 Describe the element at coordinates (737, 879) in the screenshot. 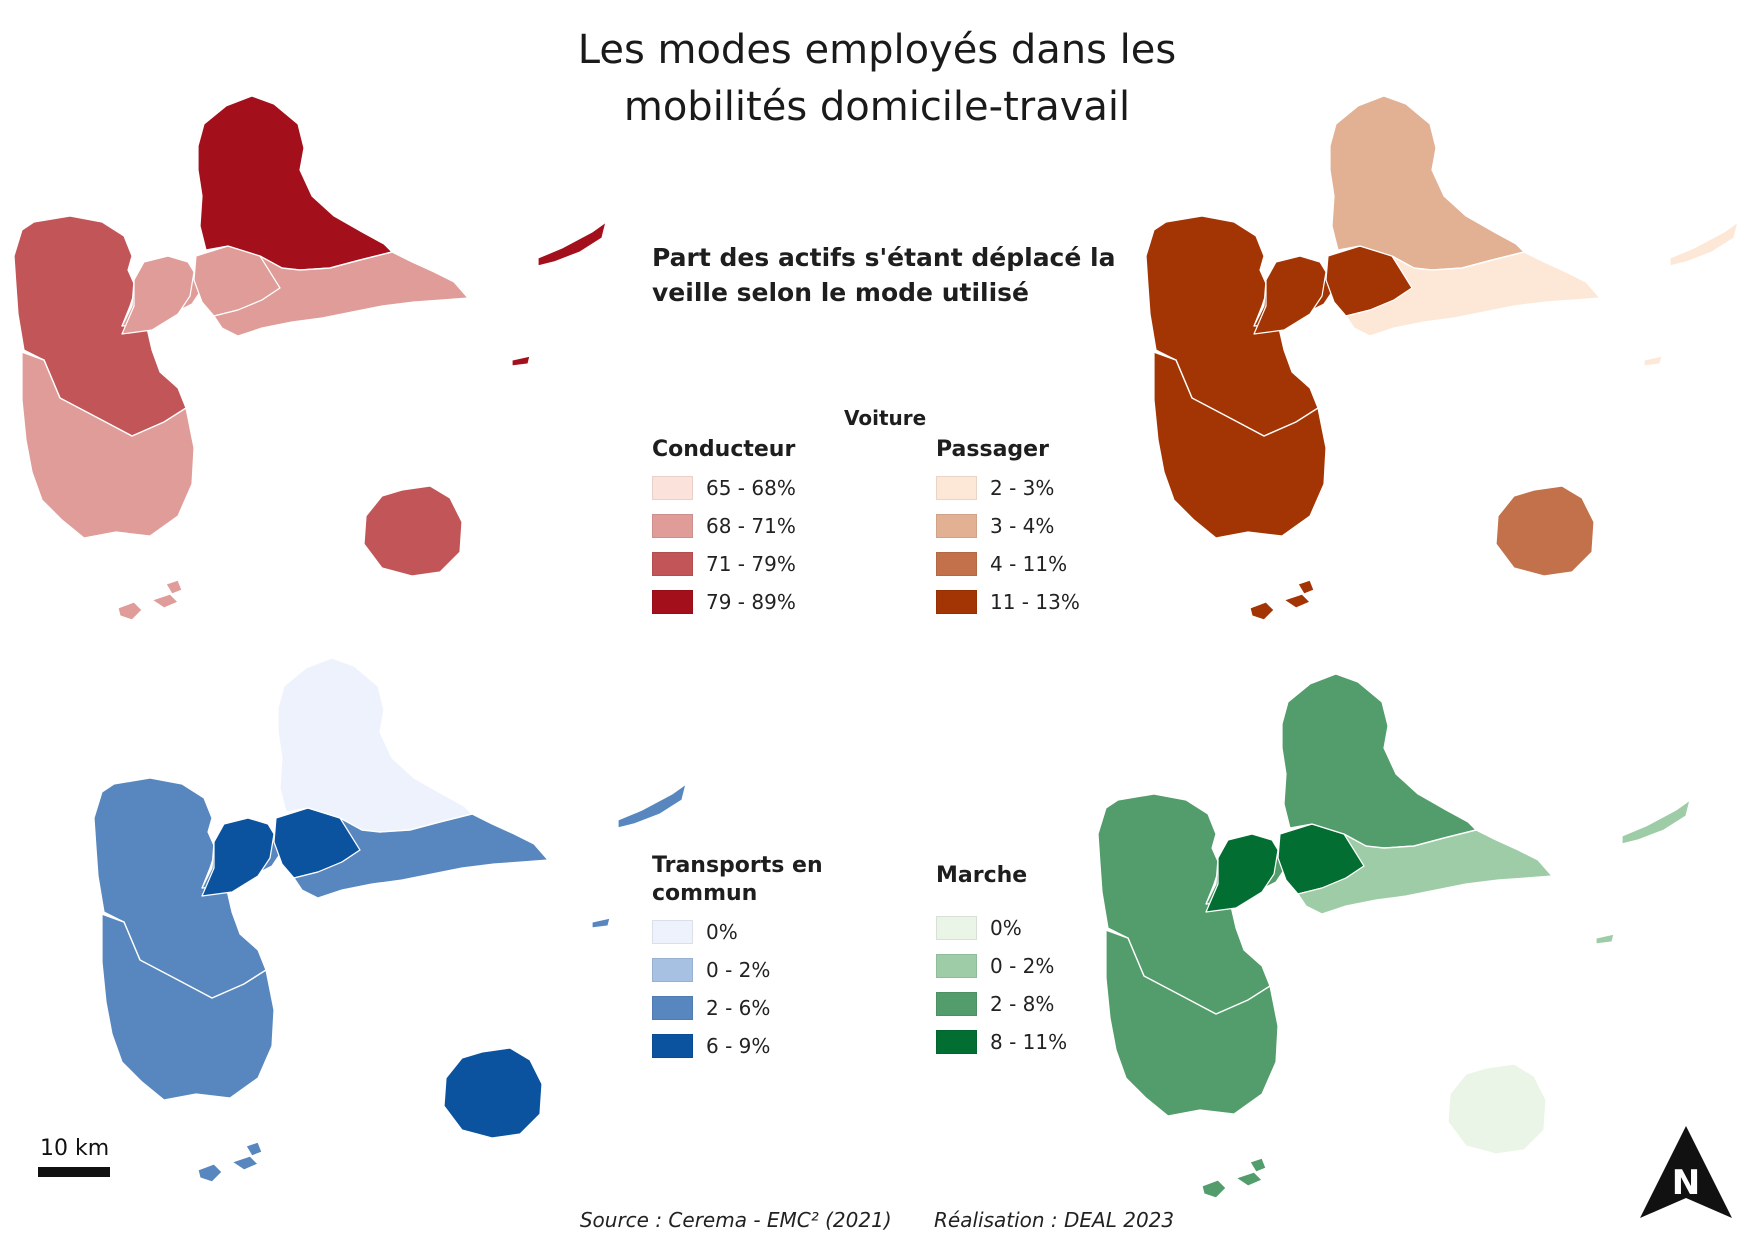

I see `legend-title: Transports en commun` at that location.